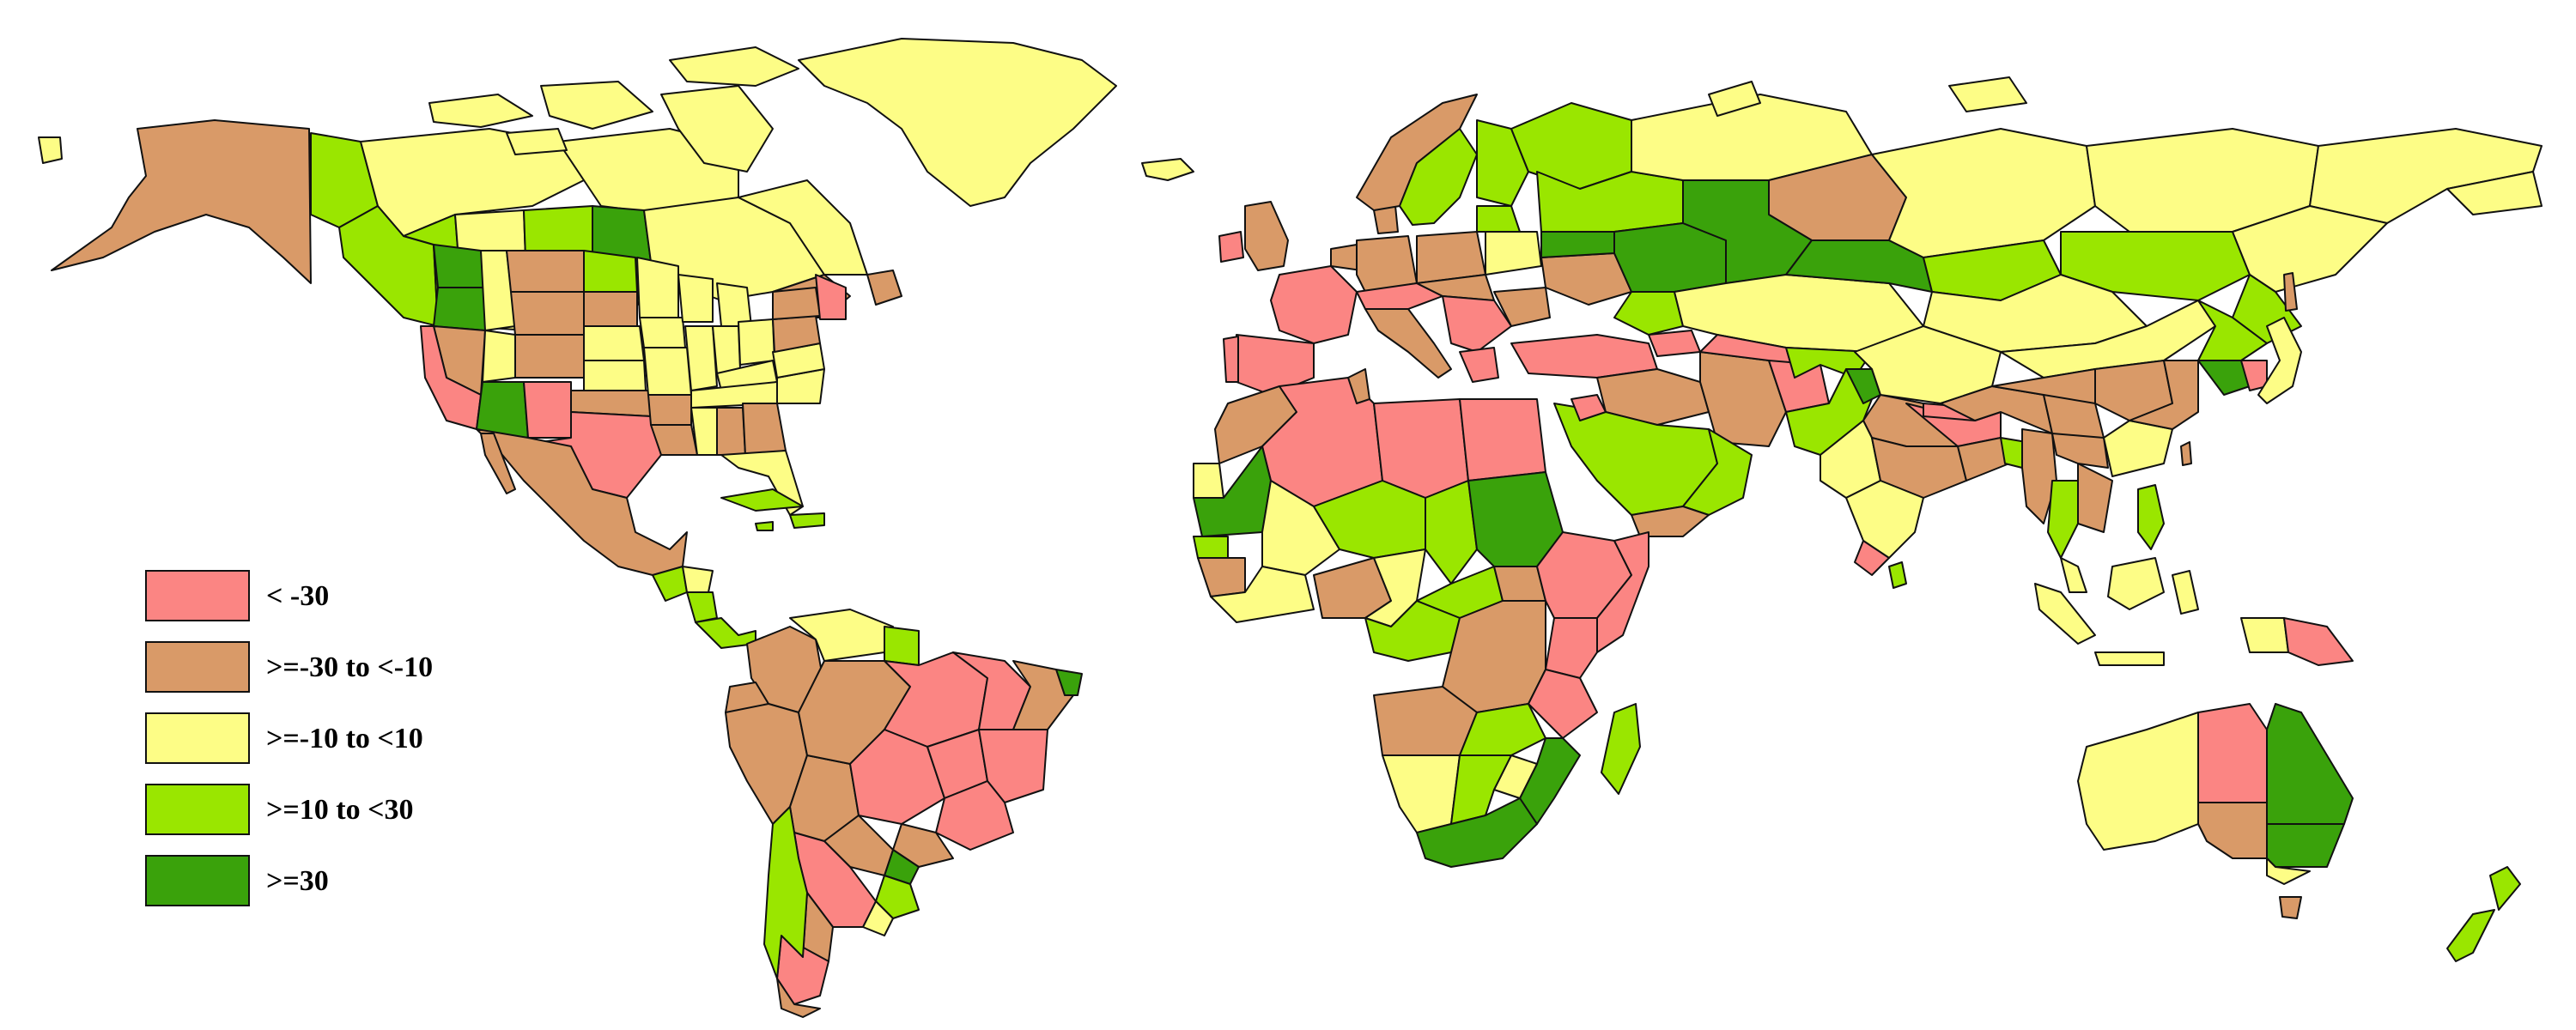 The image size is (2576, 1030). Describe the element at coordinates (1610, 202) in the screenshot. I see `region-russia-central-north` at that location.